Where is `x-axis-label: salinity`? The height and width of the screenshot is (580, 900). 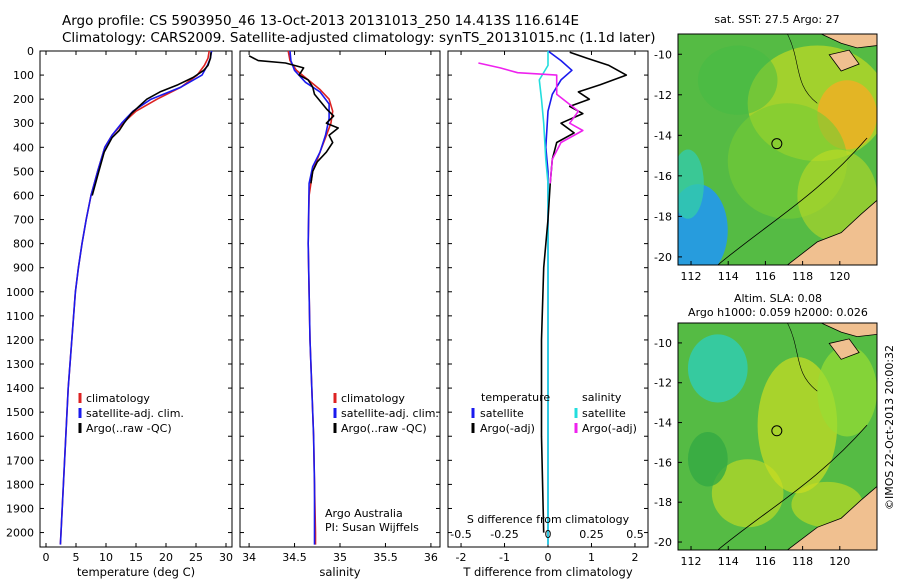
x-axis-label: salinity is located at coordinates (339, 572).